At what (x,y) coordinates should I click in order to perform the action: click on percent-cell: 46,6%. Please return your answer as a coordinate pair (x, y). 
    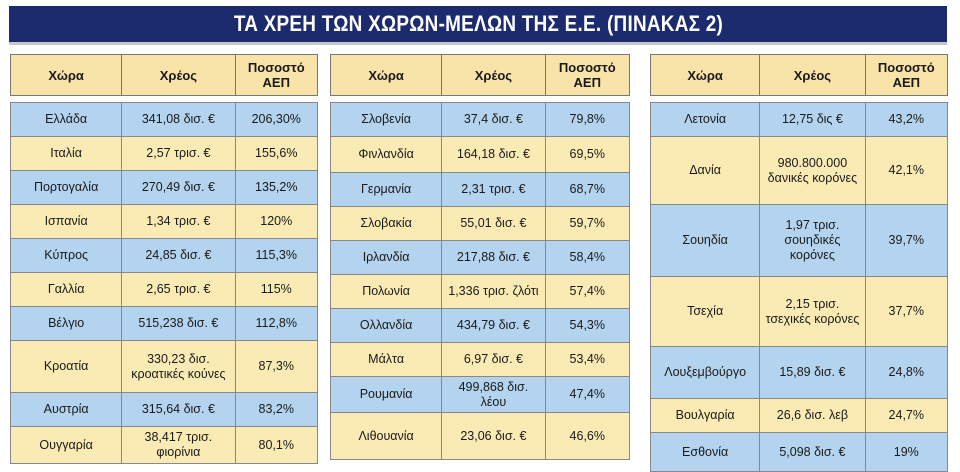
    Looking at the image, I should click on (587, 435).